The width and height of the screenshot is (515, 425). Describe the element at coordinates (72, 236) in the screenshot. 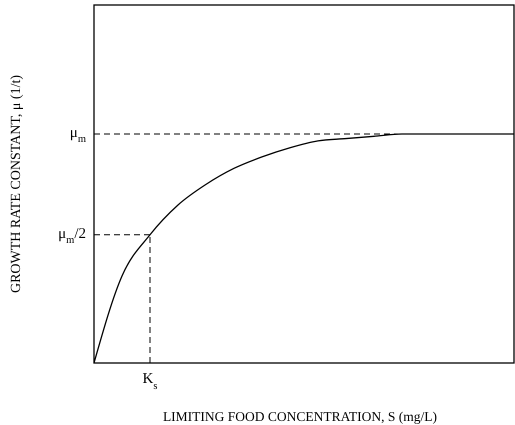

I see `ref-line-label: μ$_{m}$/2` at that location.